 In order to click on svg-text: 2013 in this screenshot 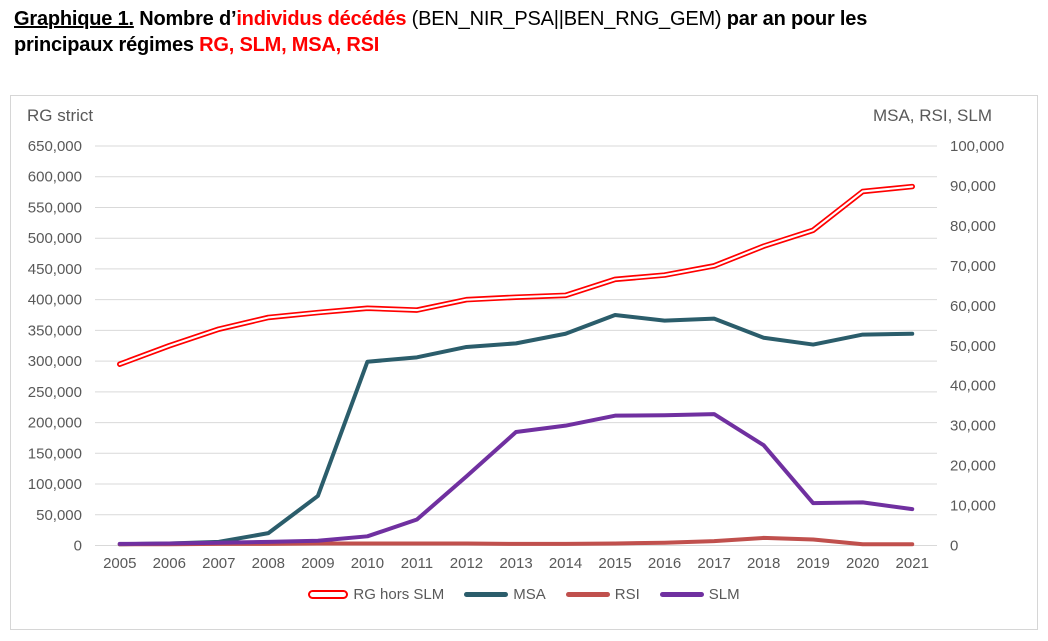, I will do `click(515, 563)`.